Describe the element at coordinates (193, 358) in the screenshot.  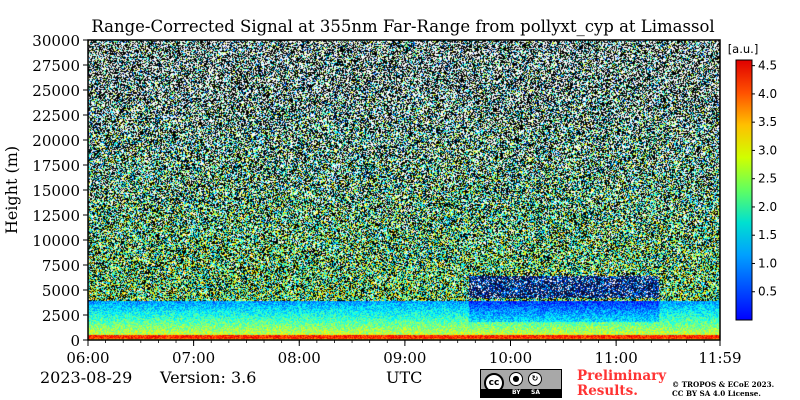
I see `x-tick-label: 07:00` at that location.